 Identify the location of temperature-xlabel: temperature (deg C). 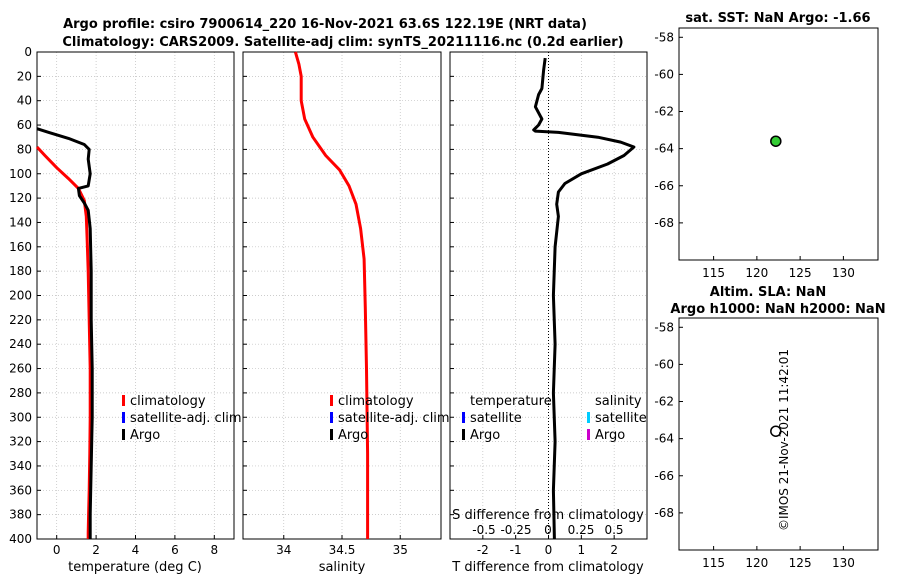
(135, 567).